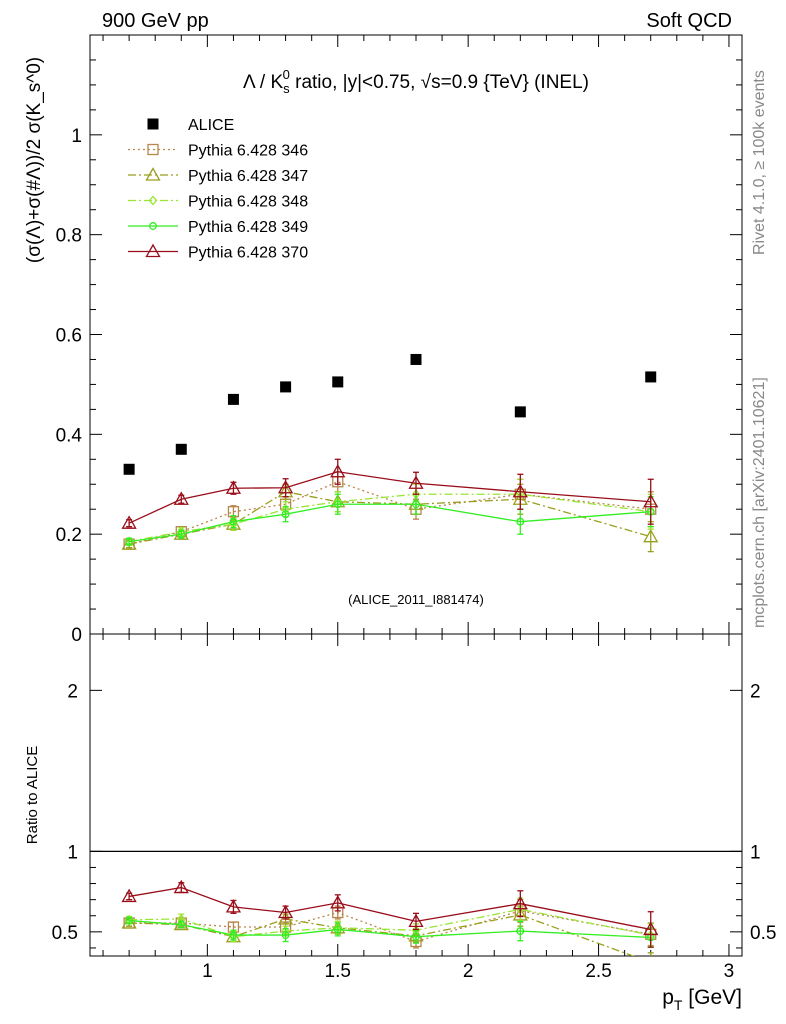 This screenshot has height=1024, width=786. I want to click on ratio-line-p347, so click(382, 935).